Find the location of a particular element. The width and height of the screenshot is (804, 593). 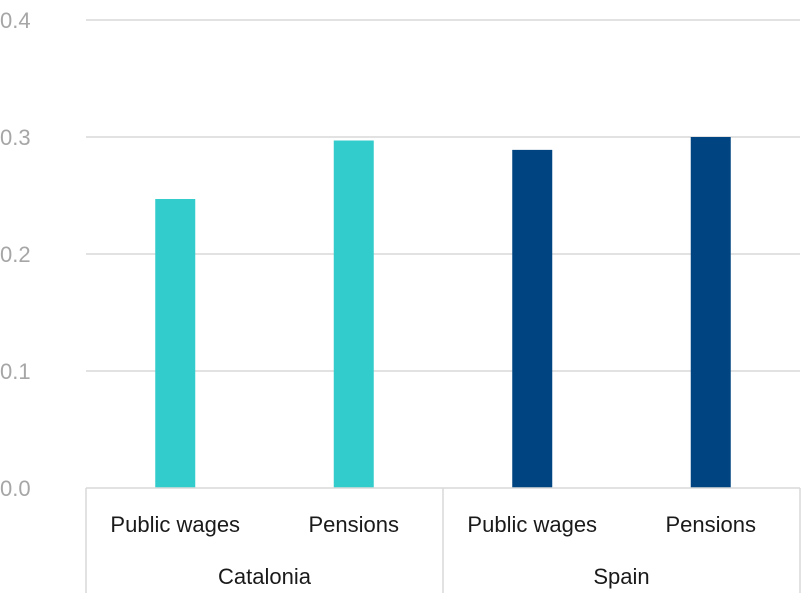

x-group-label: Spain is located at coordinates (621, 576).